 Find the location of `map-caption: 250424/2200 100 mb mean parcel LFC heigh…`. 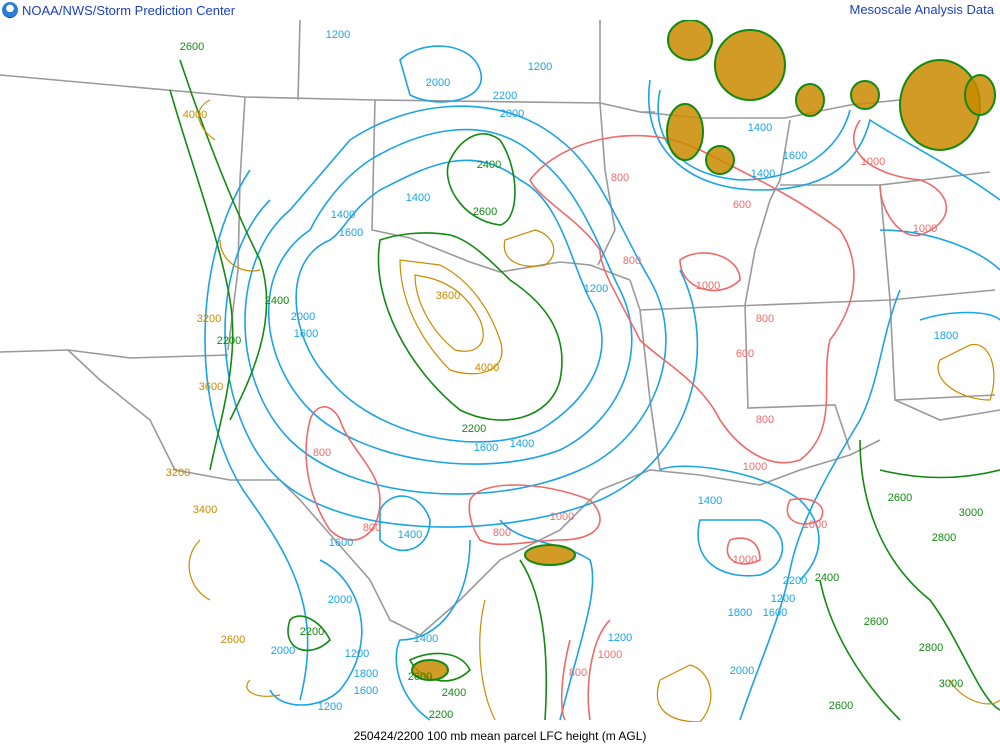

map-caption: 250424/2200 100 mb mean parcel LFC heigh… is located at coordinates (500, 736).